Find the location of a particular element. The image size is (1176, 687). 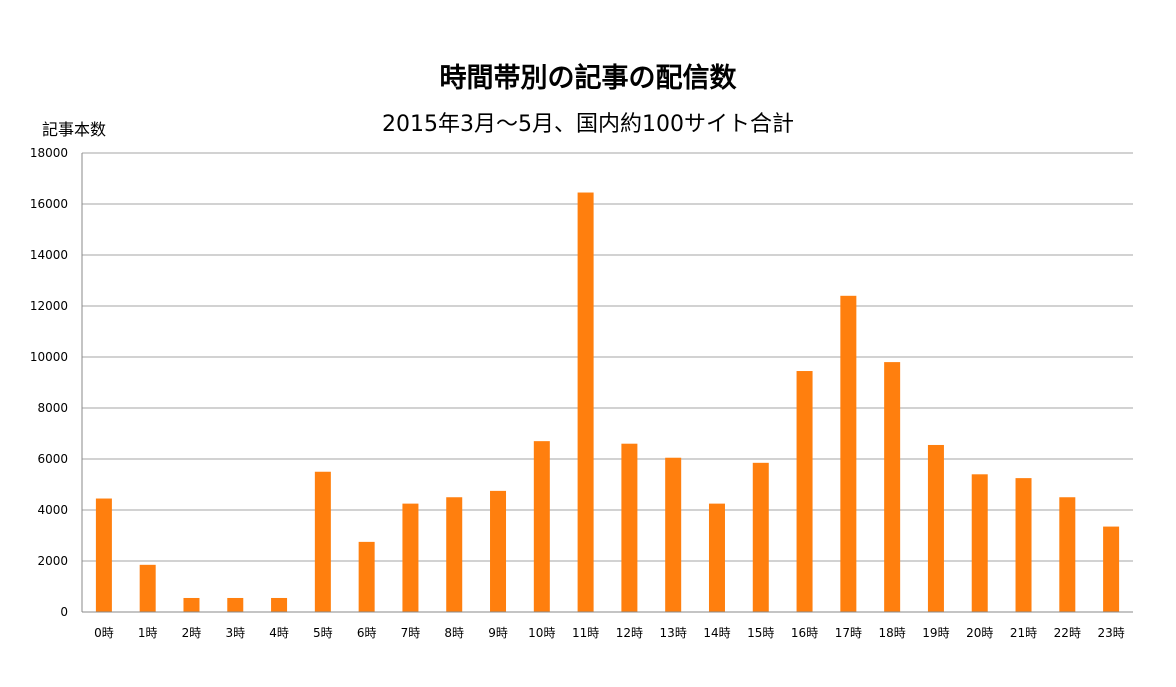

y-tick-label: 14000 is located at coordinates (49, 255).